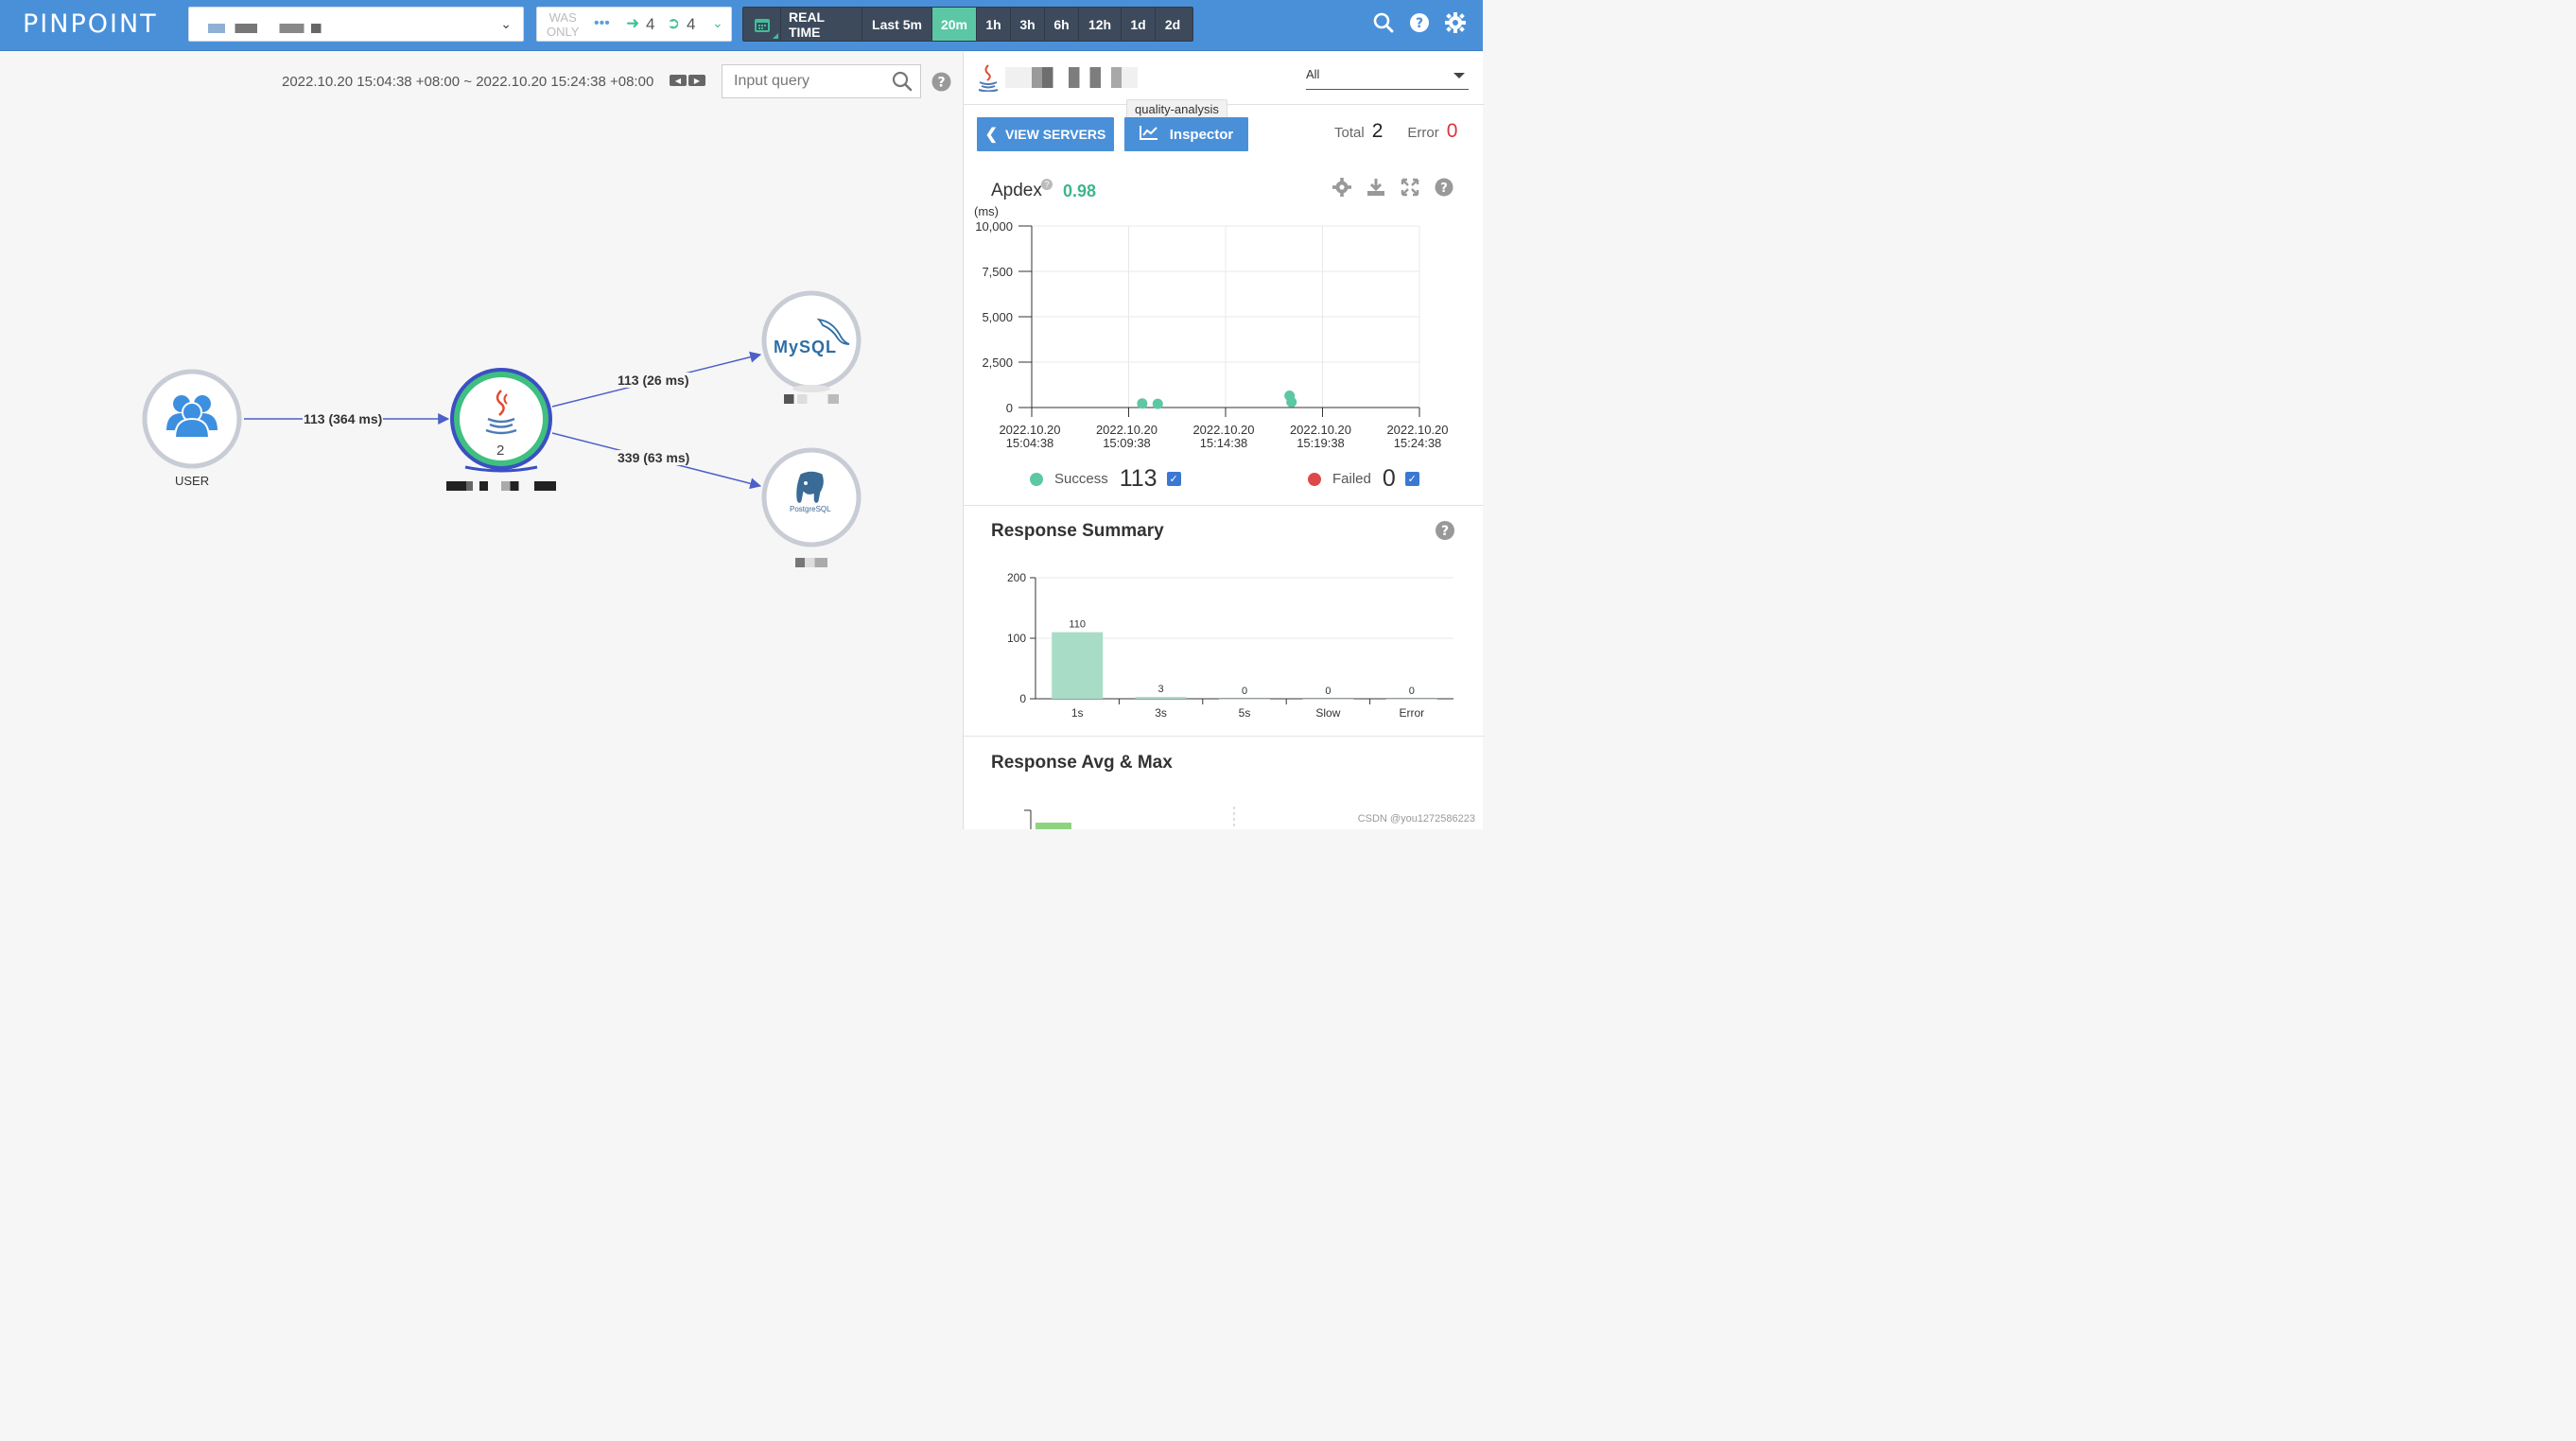  Describe the element at coordinates (678, 80) in the screenshot. I see `previous-period-icon: ◀` at that location.